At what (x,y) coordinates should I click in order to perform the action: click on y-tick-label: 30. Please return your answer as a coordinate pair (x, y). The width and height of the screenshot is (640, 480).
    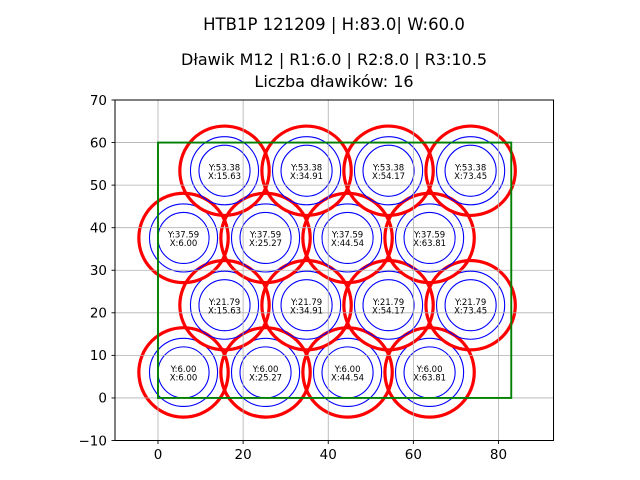
    Looking at the image, I should click on (98, 271).